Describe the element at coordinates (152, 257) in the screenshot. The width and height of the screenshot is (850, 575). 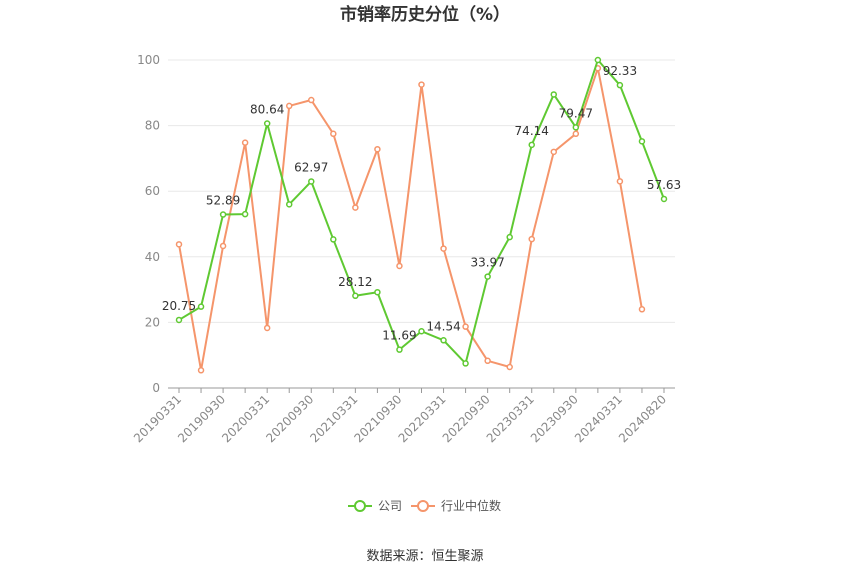
I see `y-tick-label: 40` at that location.